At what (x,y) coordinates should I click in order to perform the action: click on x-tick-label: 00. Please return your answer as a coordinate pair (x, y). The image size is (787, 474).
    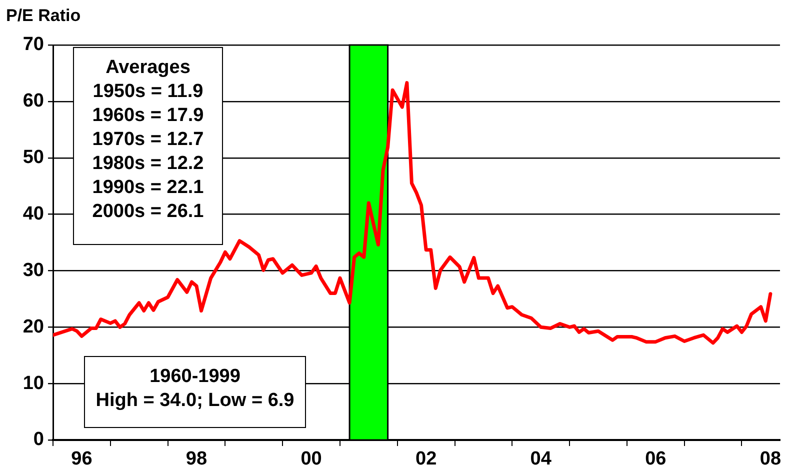
    Looking at the image, I should click on (311, 459).